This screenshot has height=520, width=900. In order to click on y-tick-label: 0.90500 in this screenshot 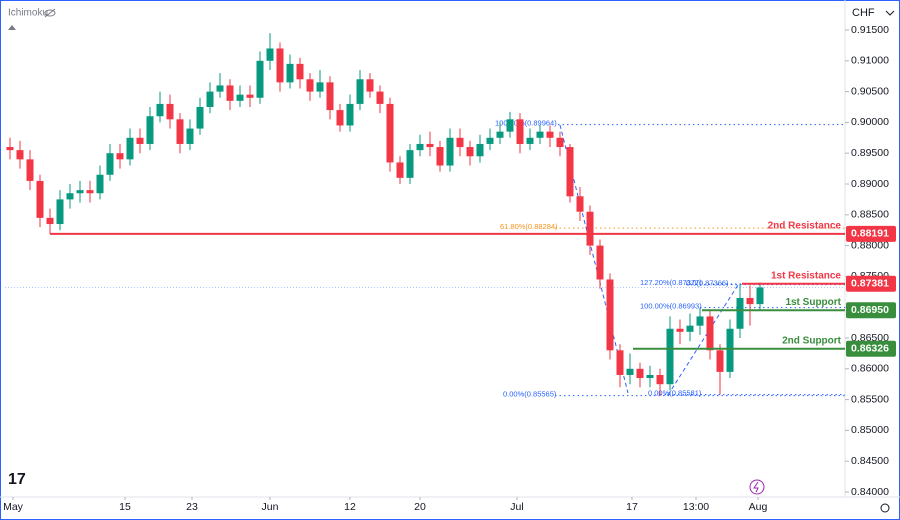, I will do `click(870, 91)`.